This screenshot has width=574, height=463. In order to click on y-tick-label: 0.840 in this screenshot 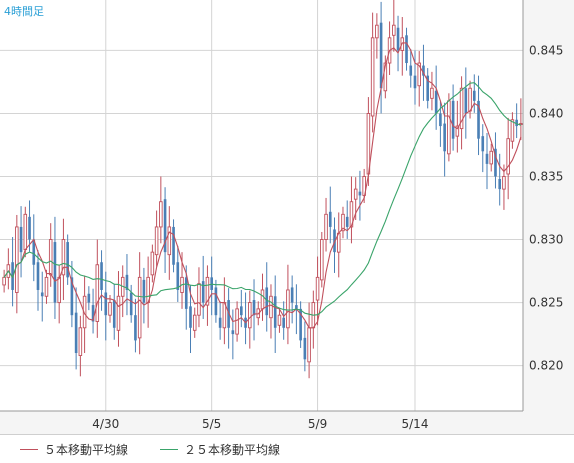, I will do `click(546, 113)`.